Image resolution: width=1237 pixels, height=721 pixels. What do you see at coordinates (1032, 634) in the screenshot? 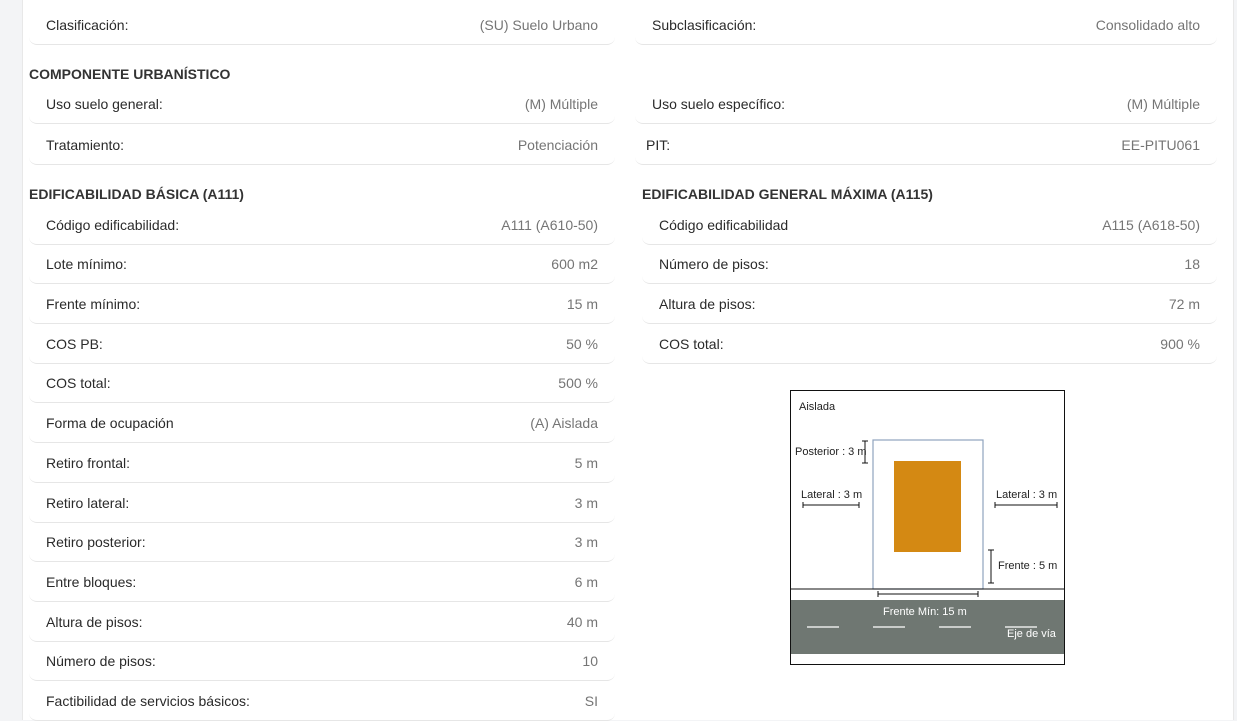
I see `eje-via-label: Eje de vía` at bounding box center [1032, 634].